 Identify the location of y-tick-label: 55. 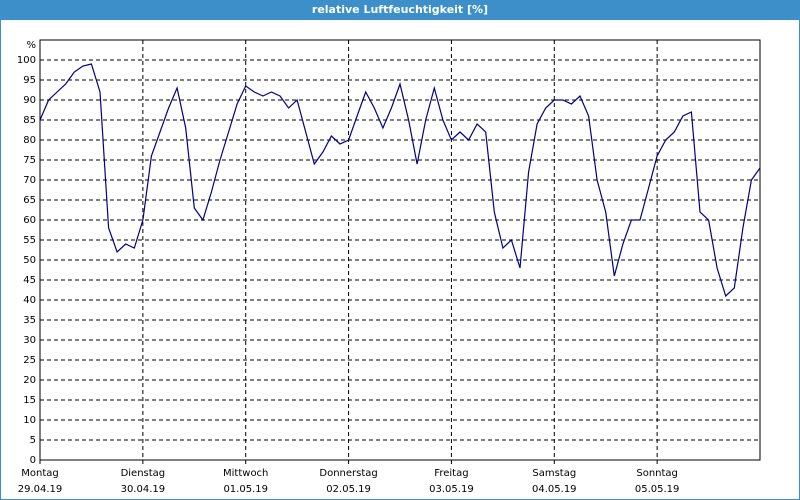
(29, 240).